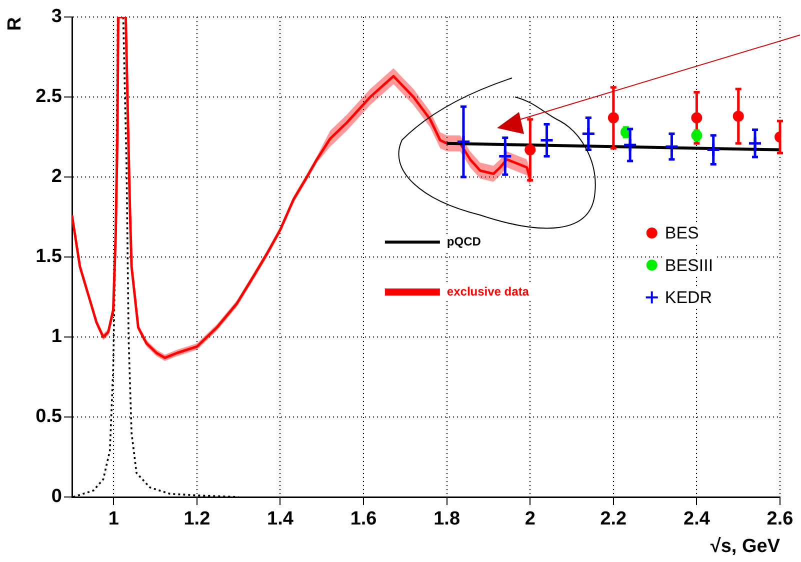  I want to click on x-axis-title: √s, GeV, so click(745, 546).